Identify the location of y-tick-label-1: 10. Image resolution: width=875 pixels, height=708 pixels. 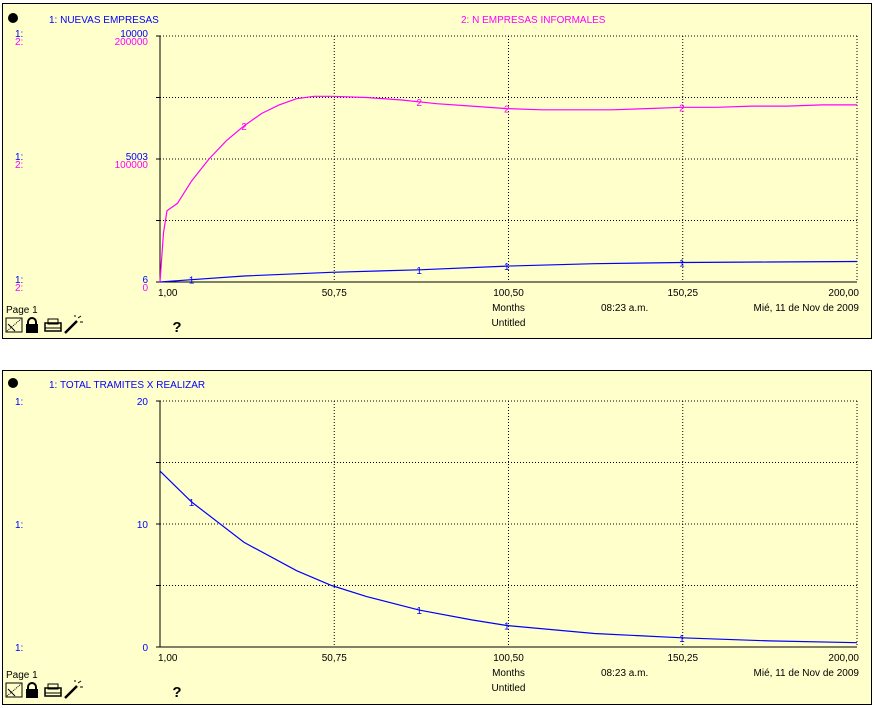
(143, 525).